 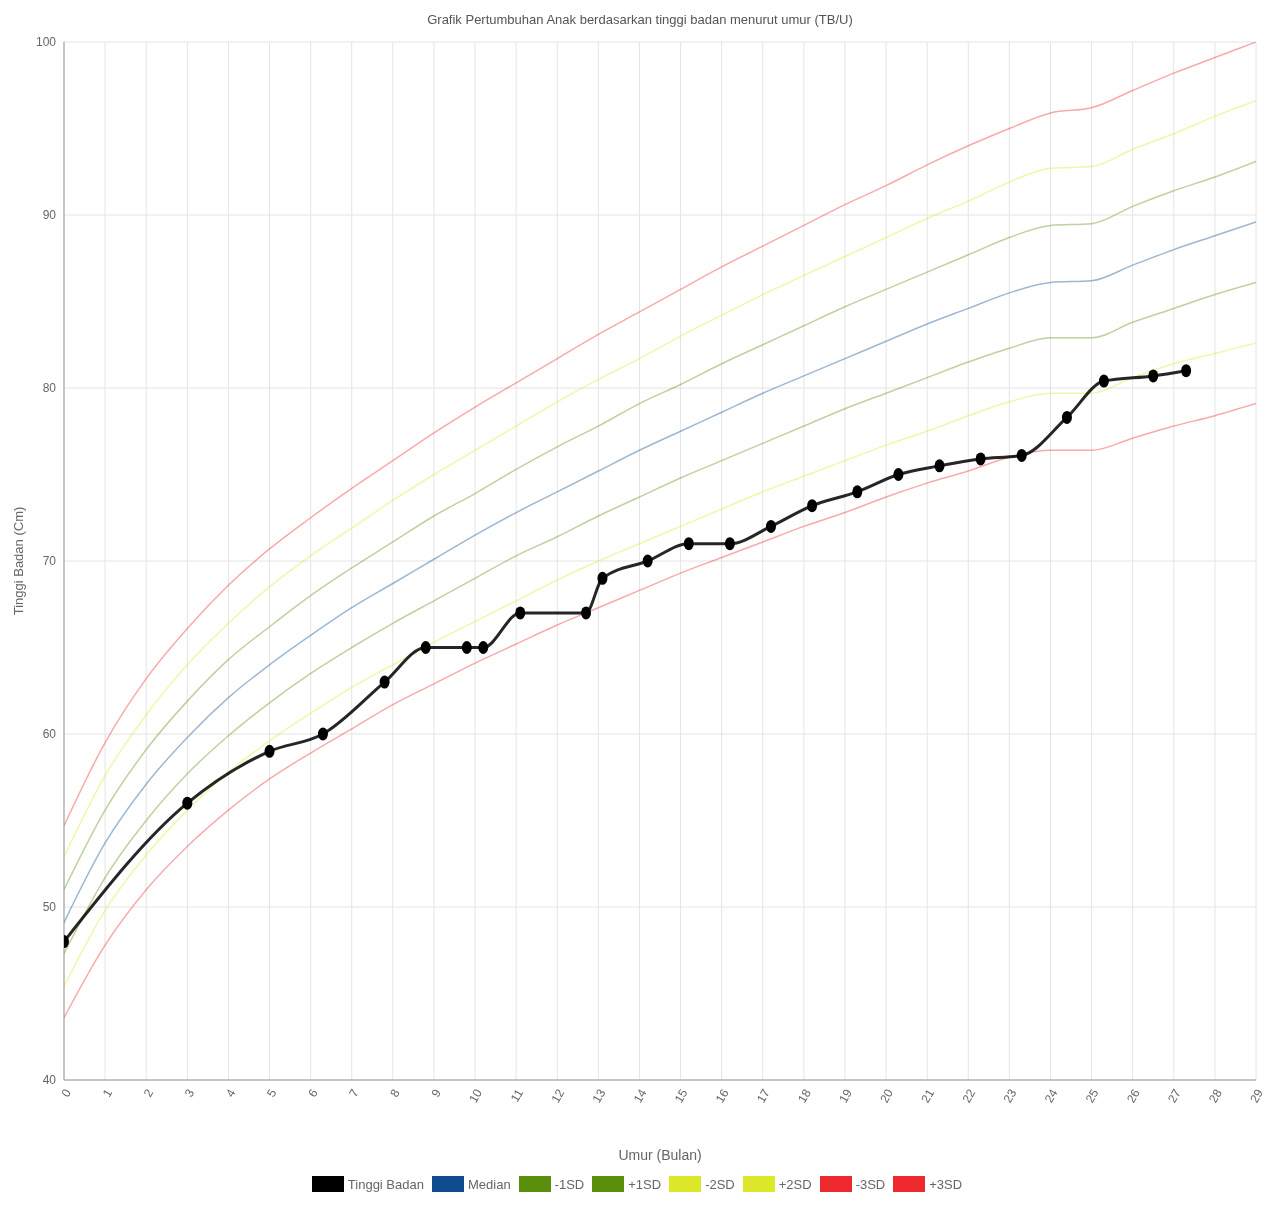 What do you see at coordinates (1216, 1096) in the screenshot?
I see `x-tick-label: 28` at bounding box center [1216, 1096].